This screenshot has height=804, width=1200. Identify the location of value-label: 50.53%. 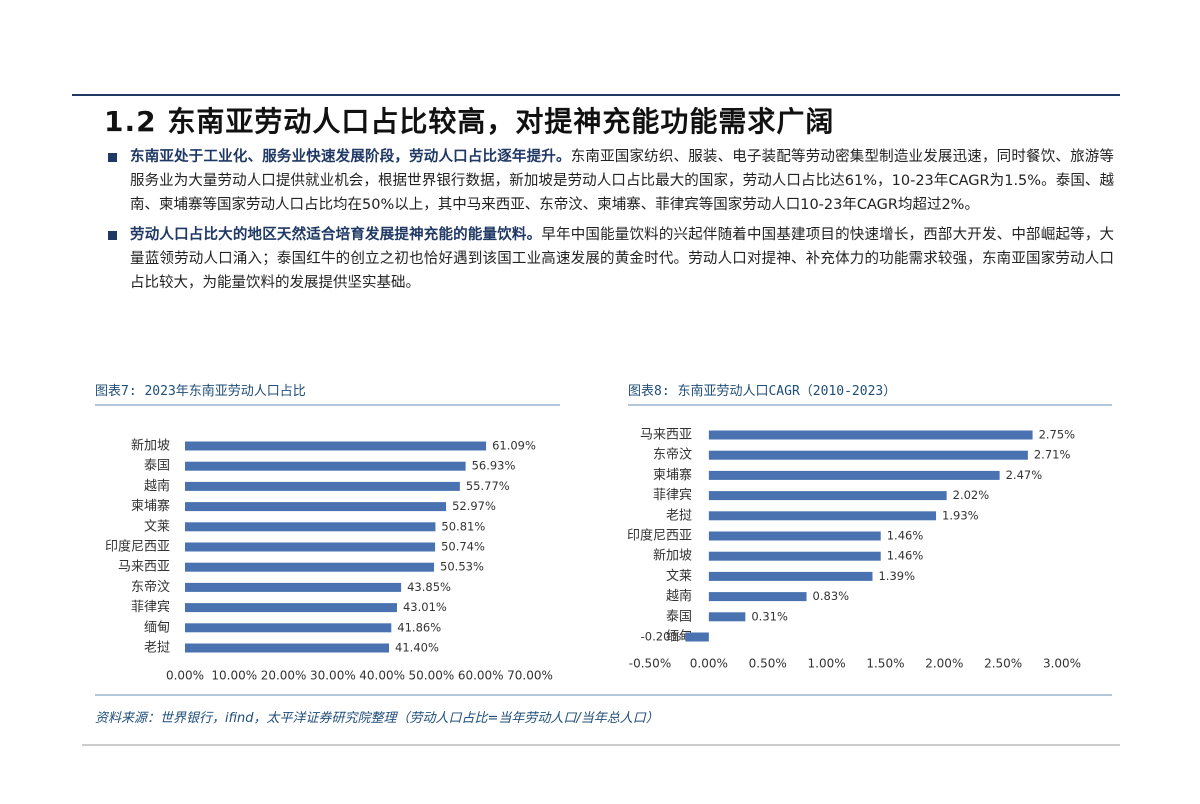
(462, 567).